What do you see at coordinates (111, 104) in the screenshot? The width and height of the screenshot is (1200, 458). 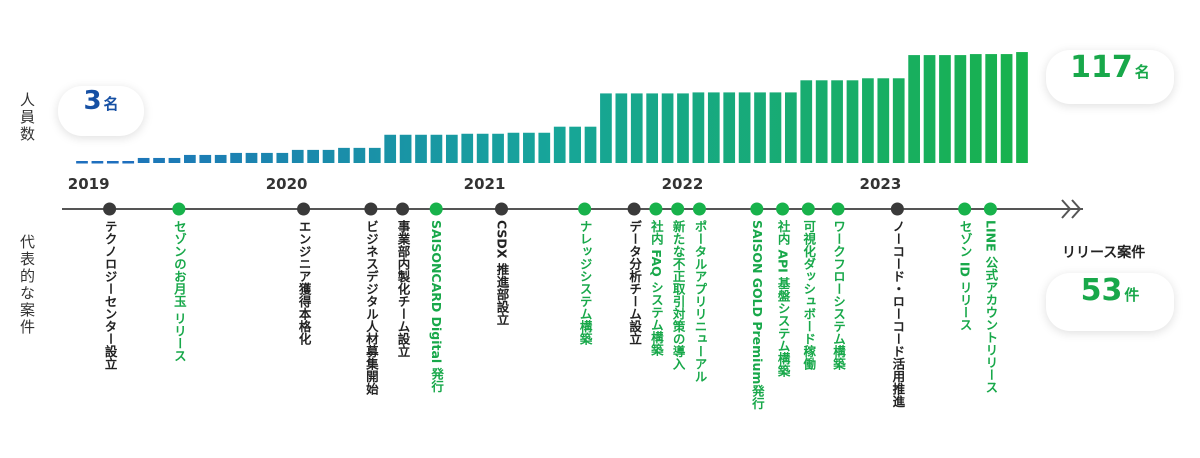 I see `start-headcount-unit: 名` at bounding box center [111, 104].